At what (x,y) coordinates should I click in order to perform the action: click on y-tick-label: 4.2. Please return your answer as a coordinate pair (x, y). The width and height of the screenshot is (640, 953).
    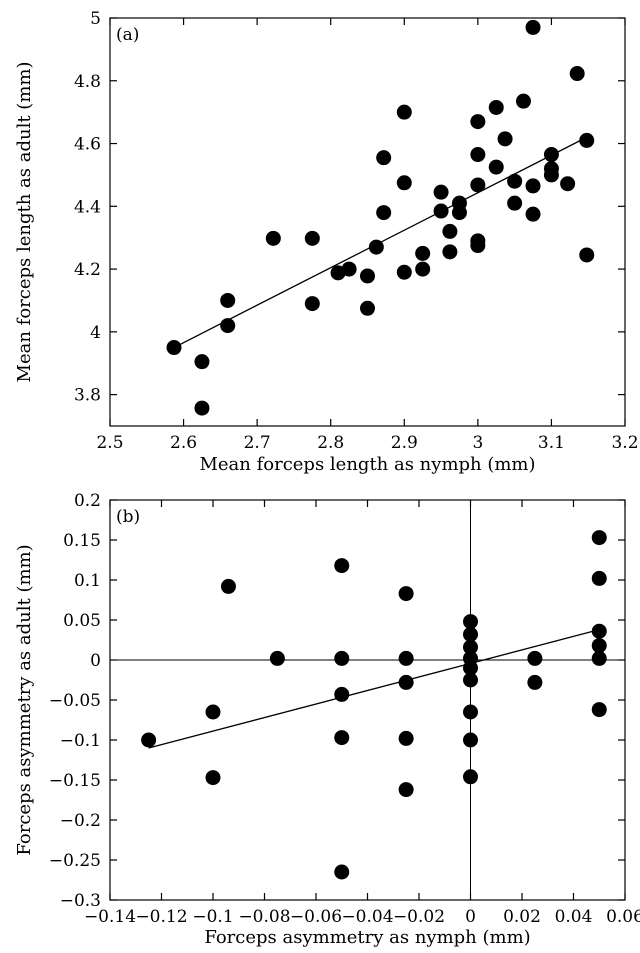
    Looking at the image, I should click on (87, 270).